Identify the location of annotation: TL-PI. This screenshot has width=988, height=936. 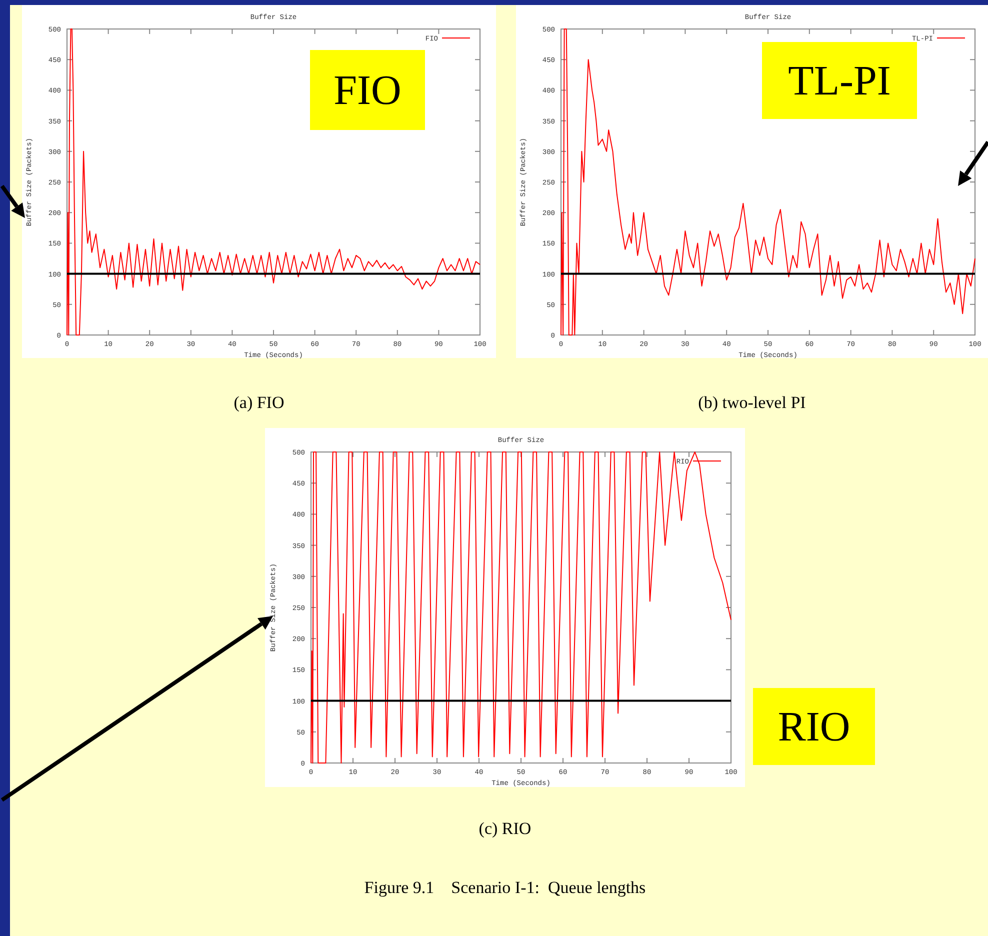
(839, 81).